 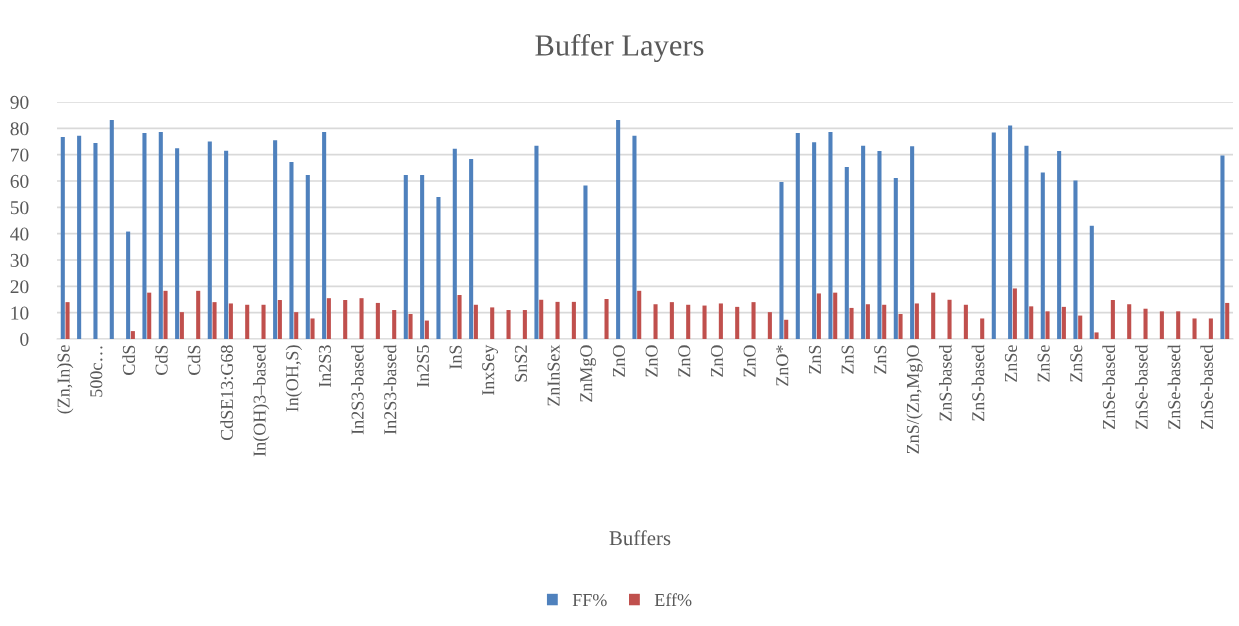 I want to click on legend-label: Eff%, so click(x=673, y=600).